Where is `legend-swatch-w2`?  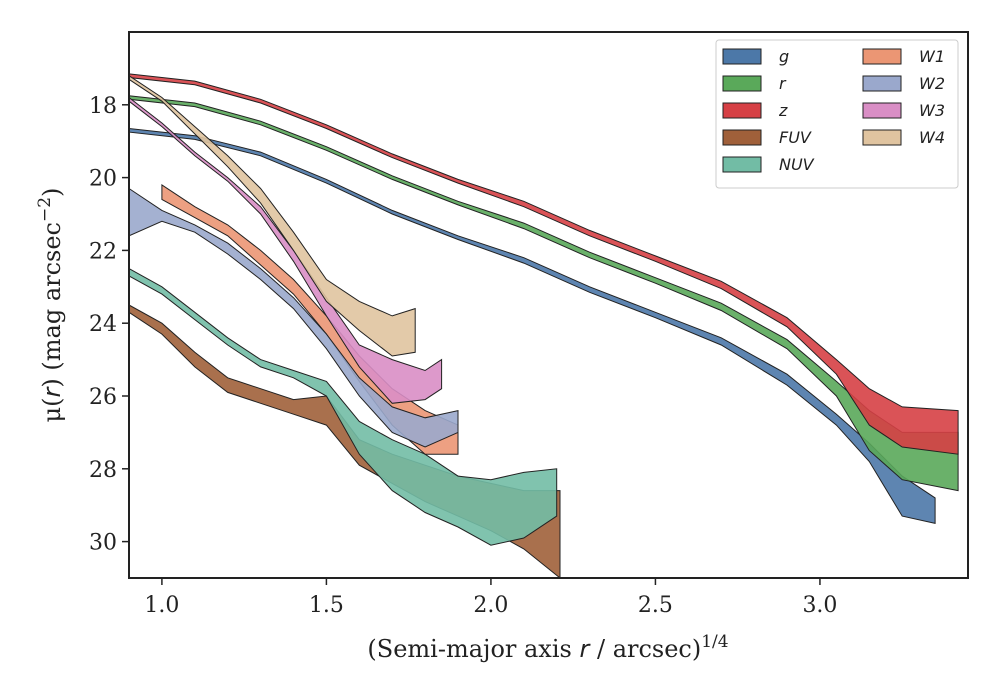 legend-swatch-w2 is located at coordinates (882, 83).